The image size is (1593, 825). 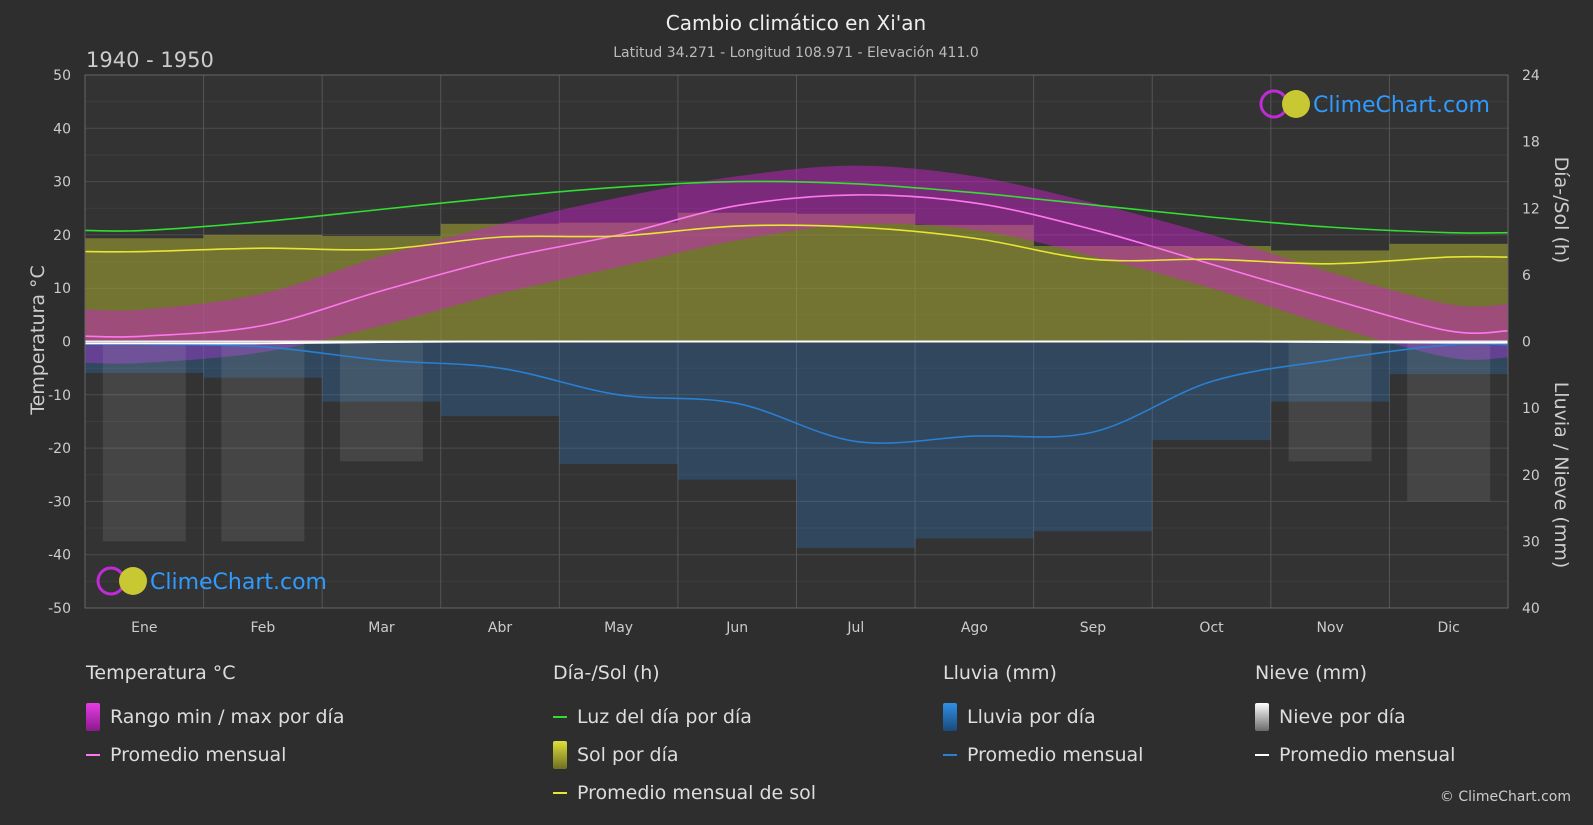 I want to click on brand-name-bottom: ClimeChart.com, so click(x=238, y=582).